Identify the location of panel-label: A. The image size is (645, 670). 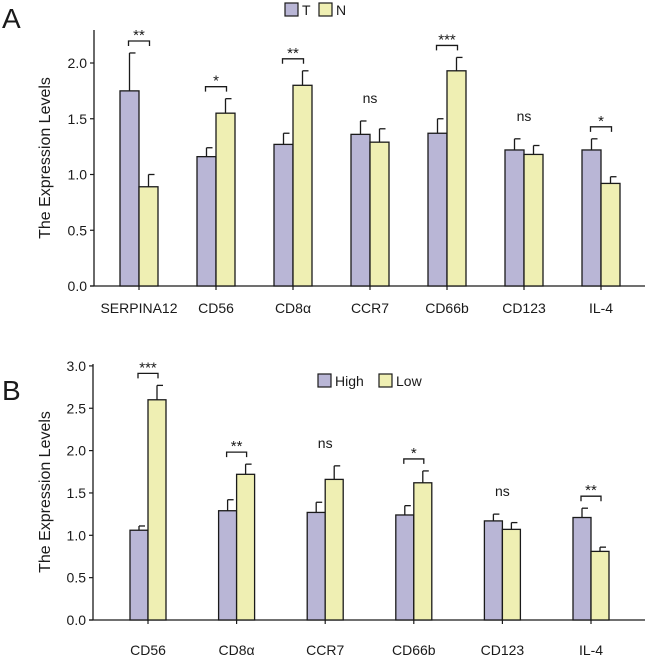
(11, 18).